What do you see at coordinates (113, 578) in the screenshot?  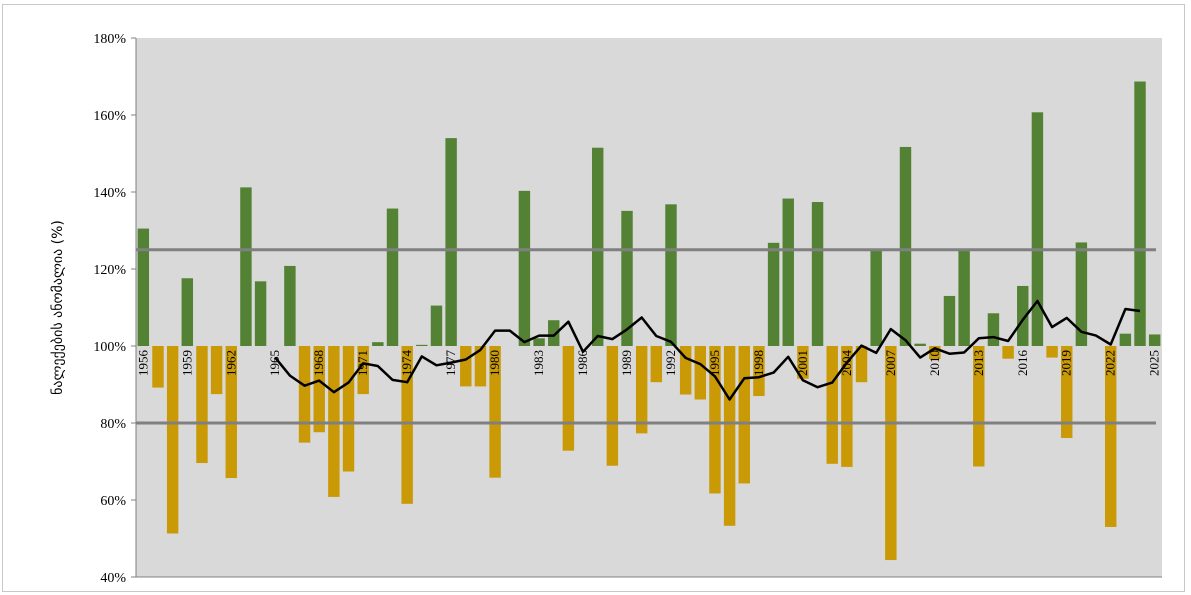 I see `y-tick-label: 40%` at bounding box center [113, 578].